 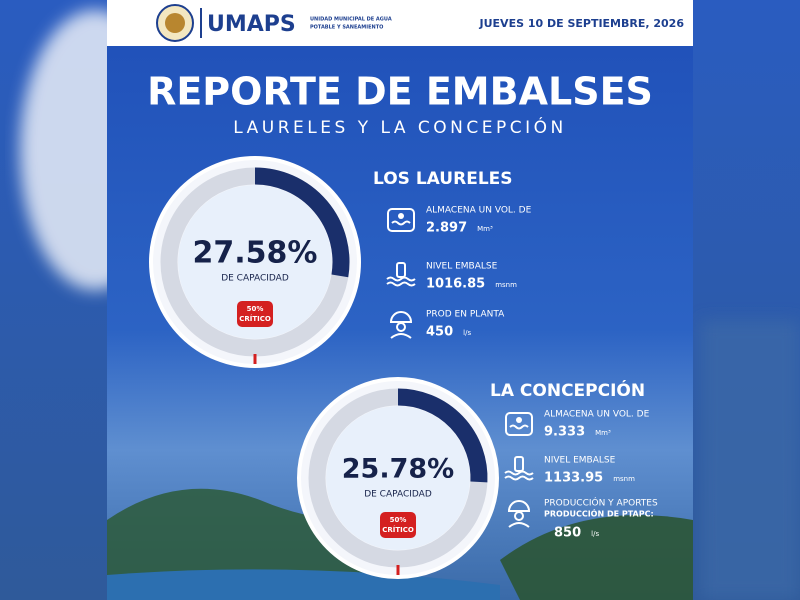 I want to click on header-bar, so click(x=400, y=23).